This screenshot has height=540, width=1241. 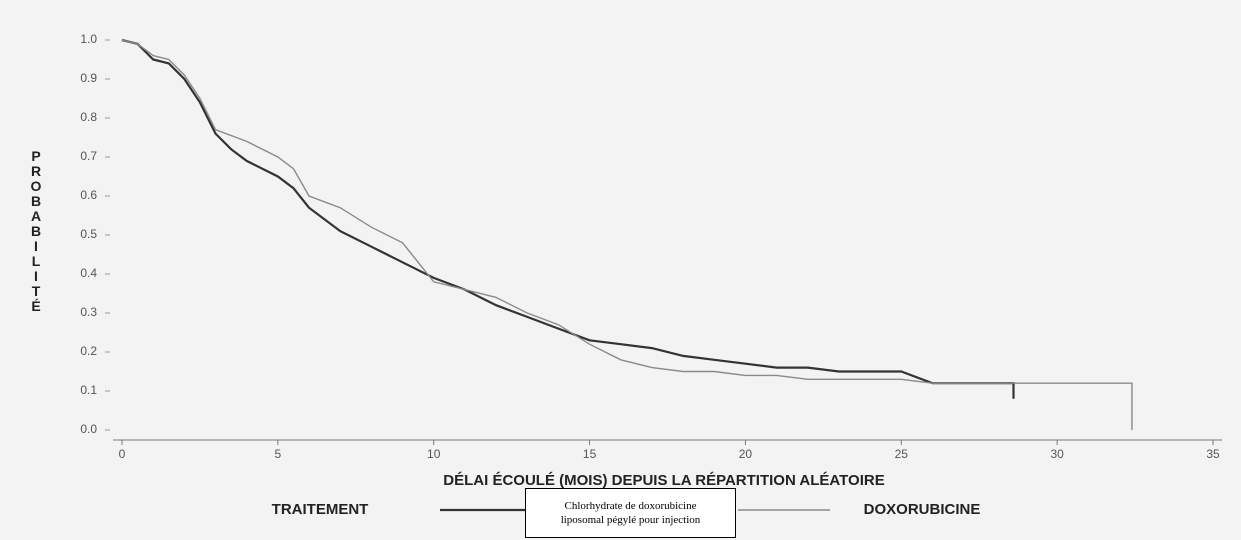 I want to click on y-tick-label: 0.5, so click(x=88, y=234).